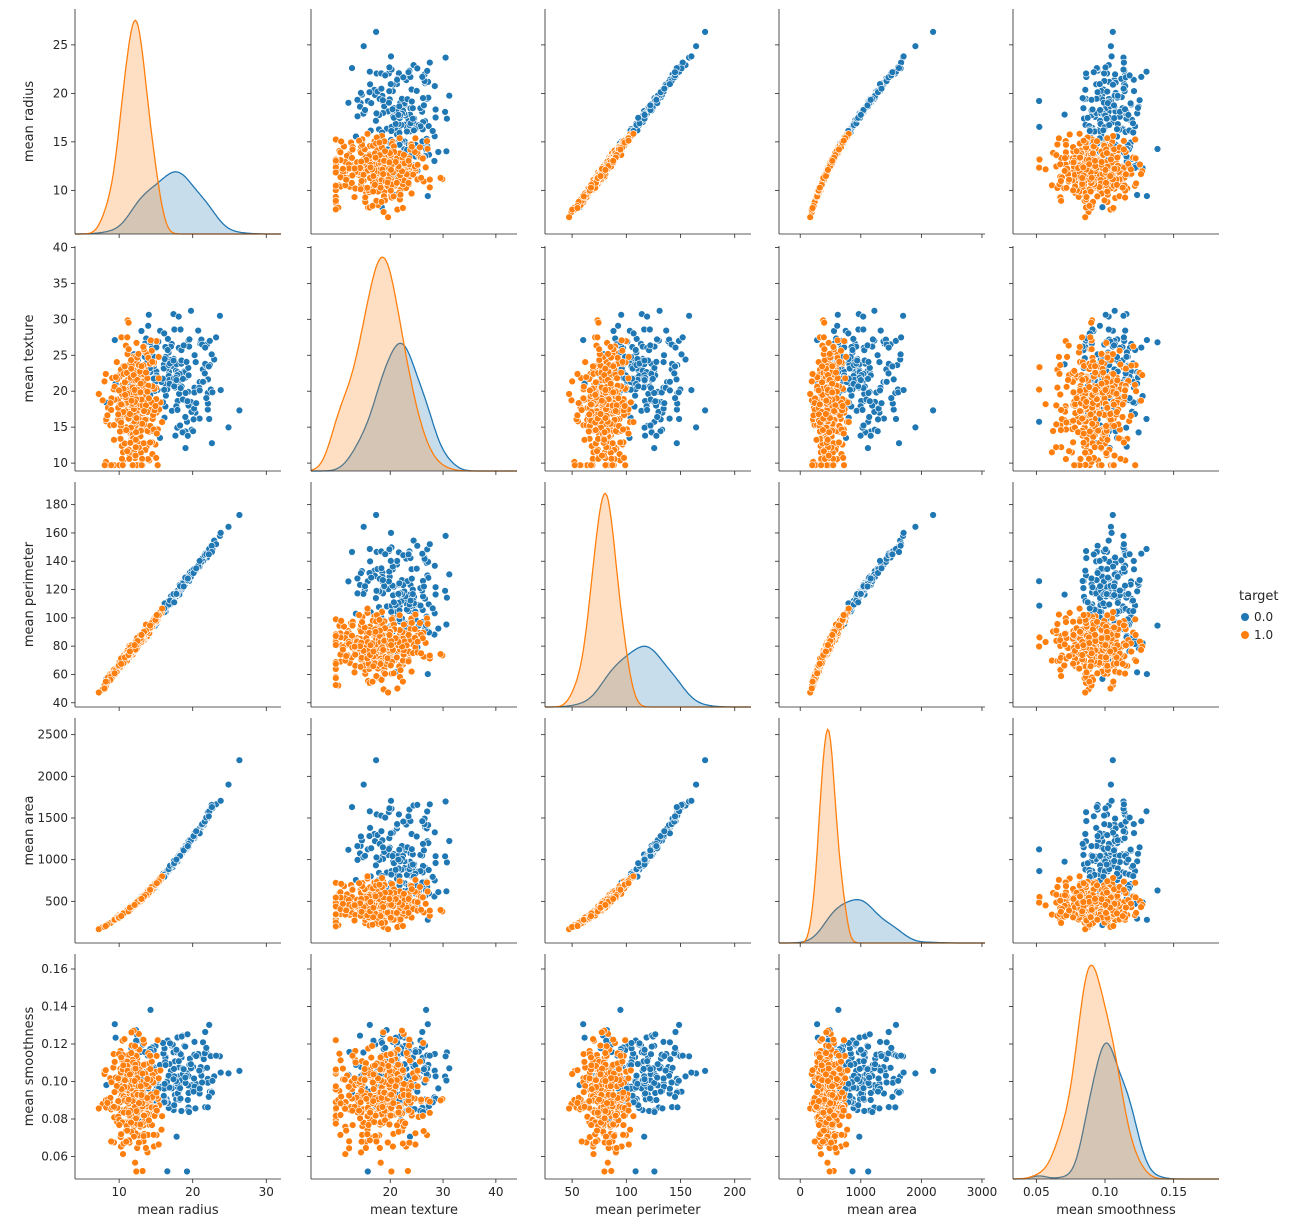 The width and height of the screenshot is (1314, 1231). What do you see at coordinates (60, 247) in the screenshot?
I see `y-tick-label: 40` at bounding box center [60, 247].